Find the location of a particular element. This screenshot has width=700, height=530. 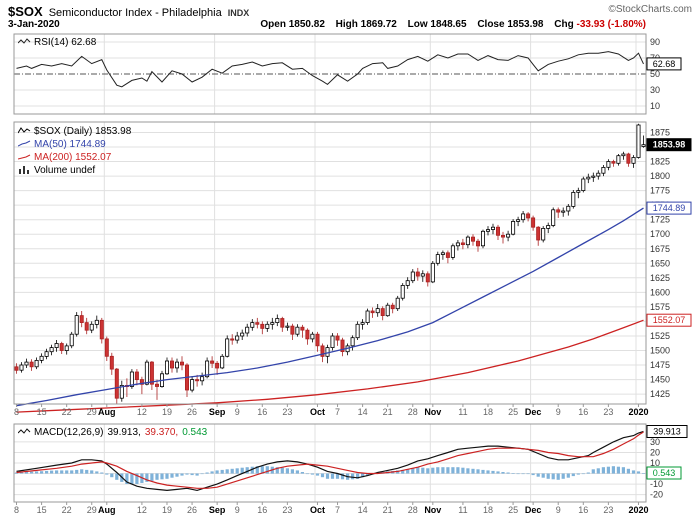

x-axis-label: 23 is located at coordinates (287, 510).